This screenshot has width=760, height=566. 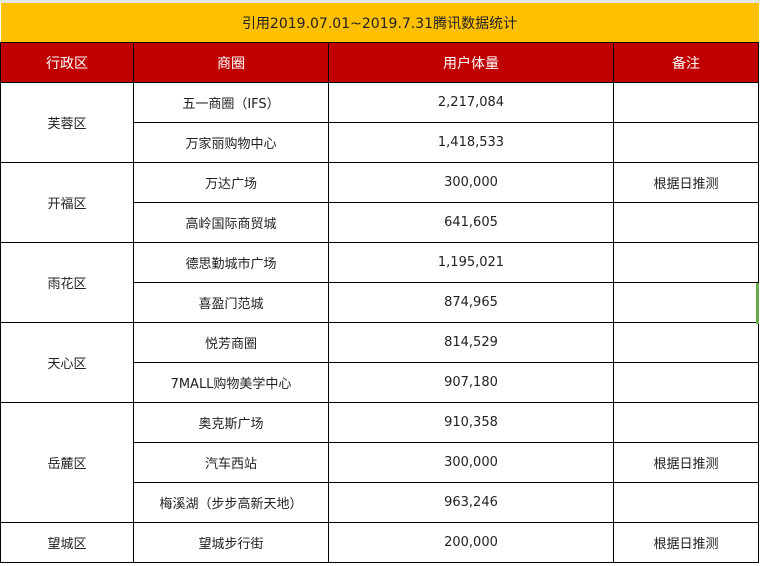 I want to click on table-row: 梅溪湖（步步高新天地） 963,246, so click(x=380, y=502).